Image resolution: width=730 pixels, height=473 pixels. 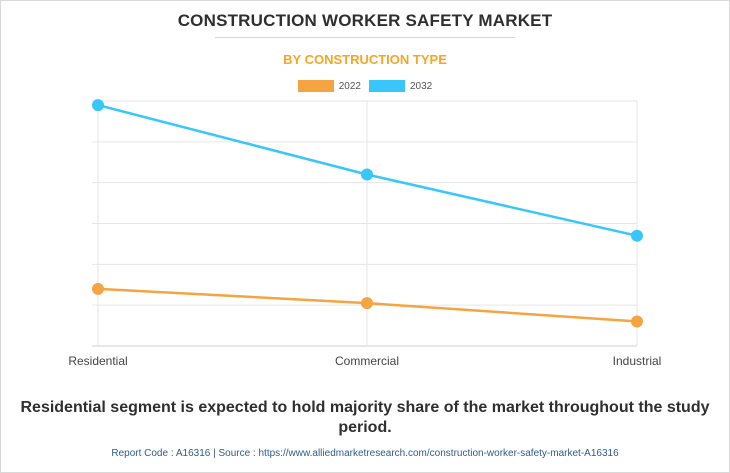 What do you see at coordinates (387, 86) in the screenshot?
I see `legend-swatch-2032` at bounding box center [387, 86].